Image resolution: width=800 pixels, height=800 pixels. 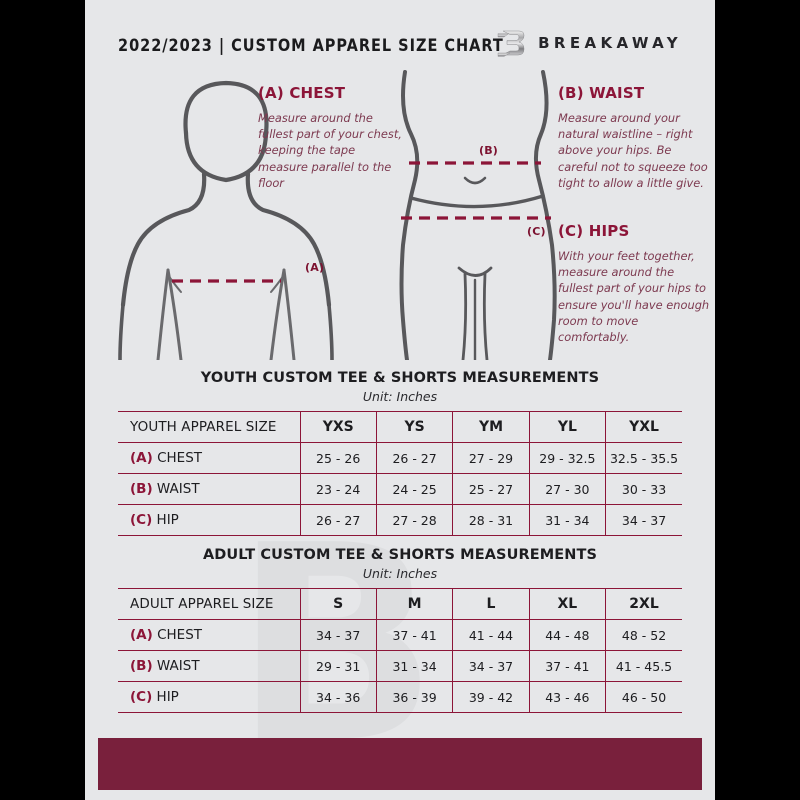 What do you see at coordinates (643, 489) in the screenshot?
I see `table-cell: 30 - 33` at bounding box center [643, 489].